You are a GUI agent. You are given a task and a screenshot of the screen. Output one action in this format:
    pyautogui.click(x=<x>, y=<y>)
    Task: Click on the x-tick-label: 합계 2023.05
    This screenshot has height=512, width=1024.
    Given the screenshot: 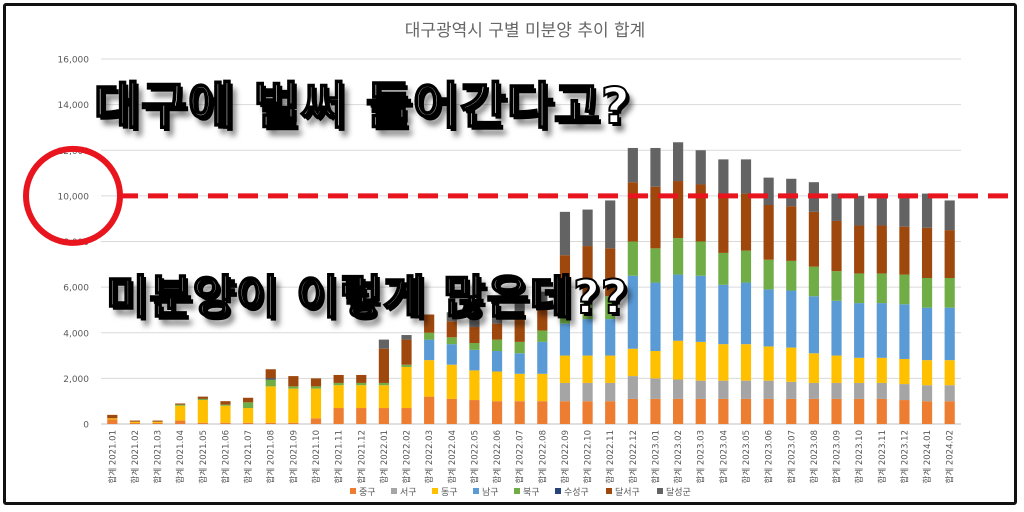 What is the action you would take?
    pyautogui.click(x=746, y=457)
    